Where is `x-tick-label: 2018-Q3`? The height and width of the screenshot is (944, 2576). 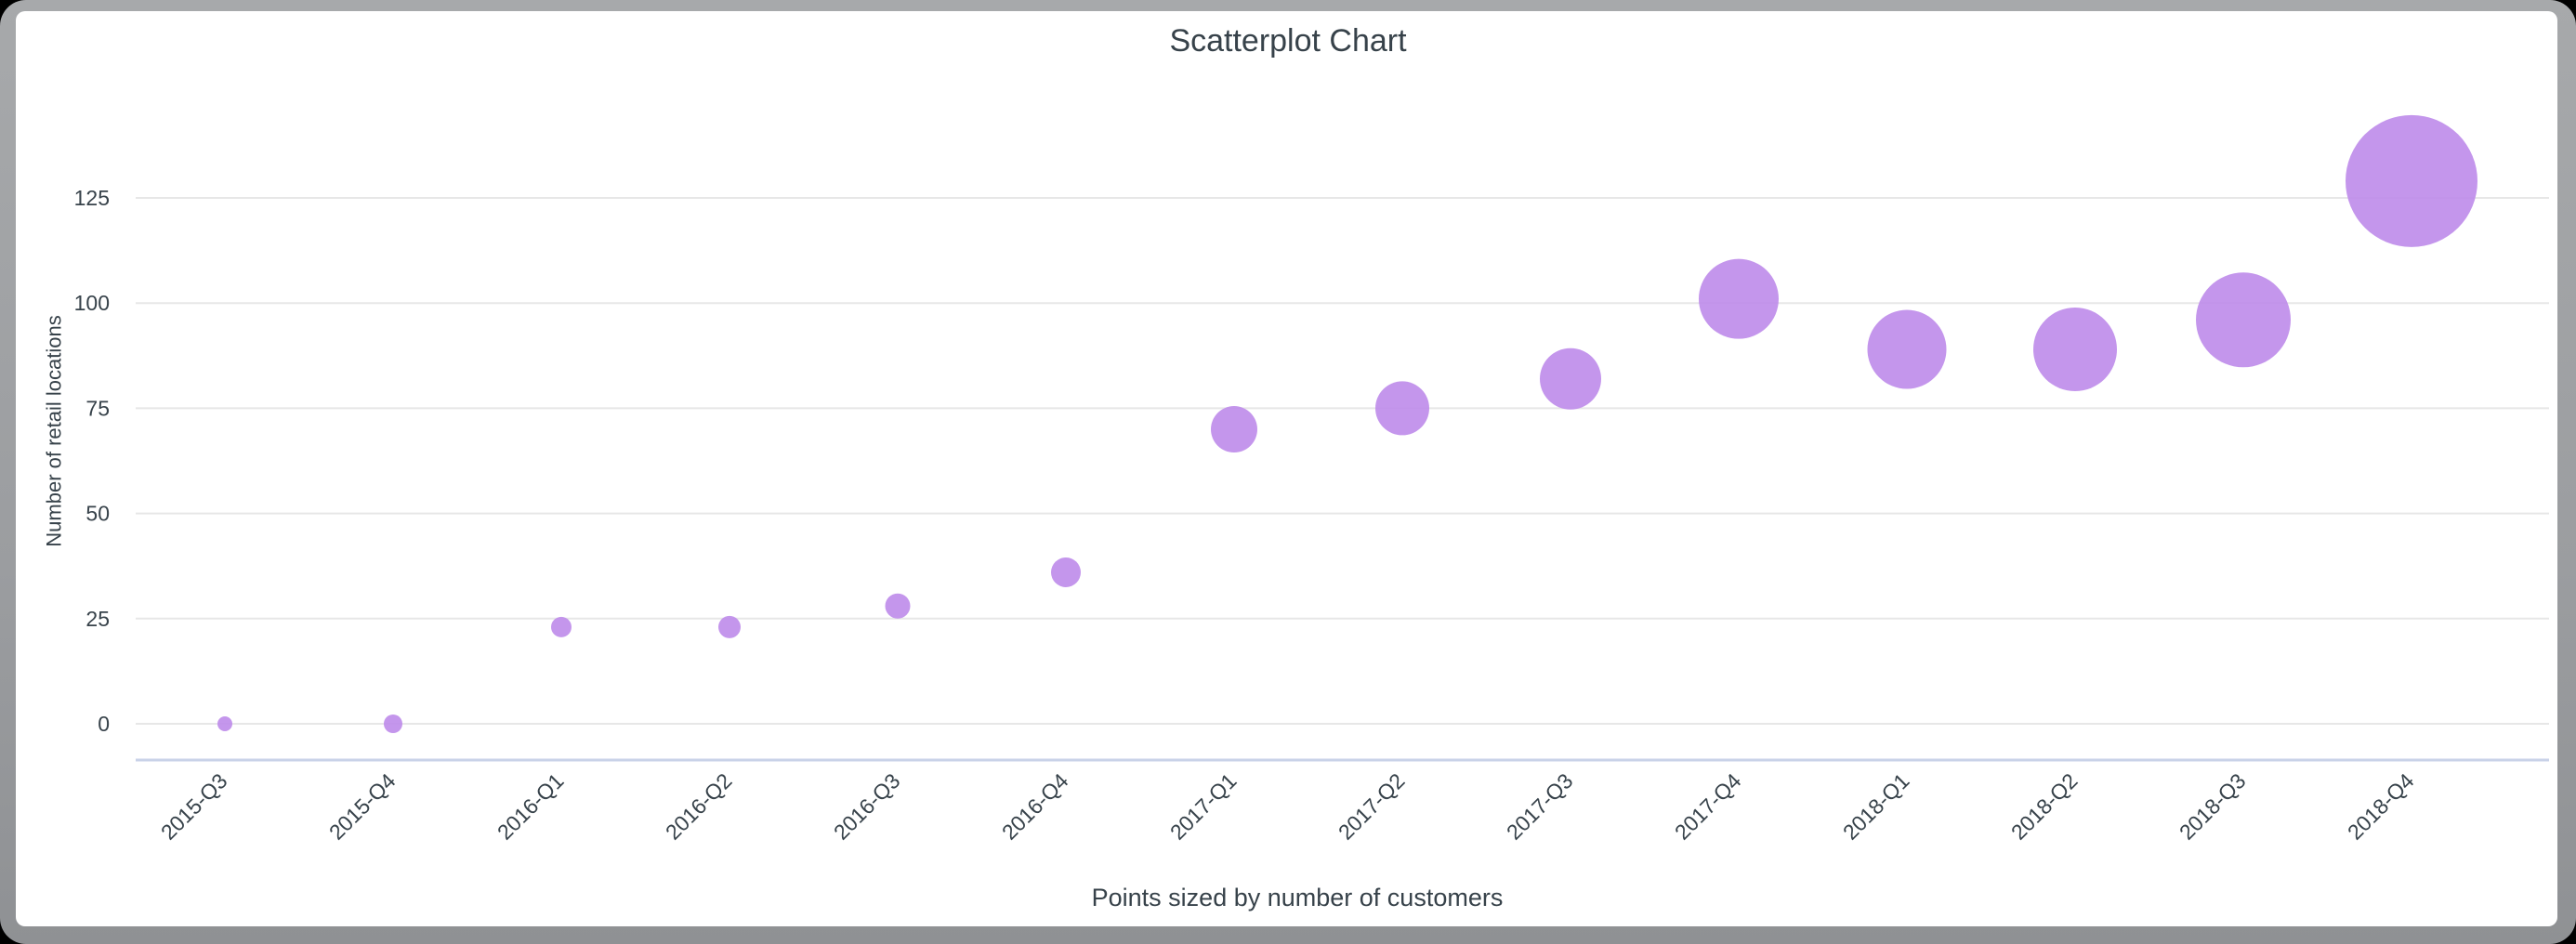
x-tick-label: 2018-Q3 is located at coordinates (2213, 806).